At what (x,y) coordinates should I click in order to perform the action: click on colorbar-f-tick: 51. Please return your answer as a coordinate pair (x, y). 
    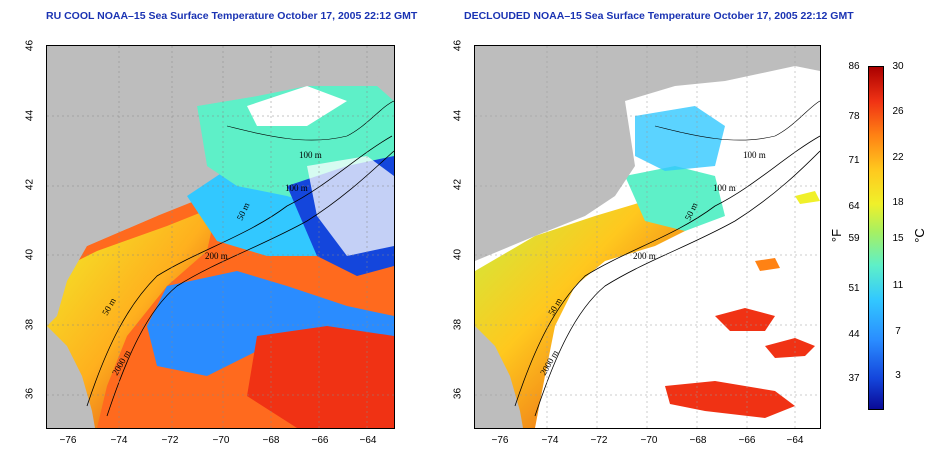
    Looking at the image, I should click on (854, 288).